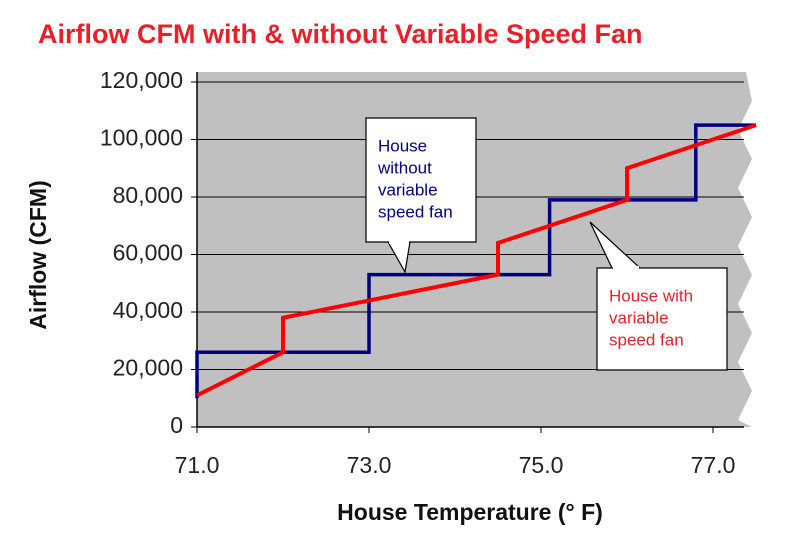  Describe the element at coordinates (148, 368) in the screenshot. I see `y-tick-label: 20,000` at that location.